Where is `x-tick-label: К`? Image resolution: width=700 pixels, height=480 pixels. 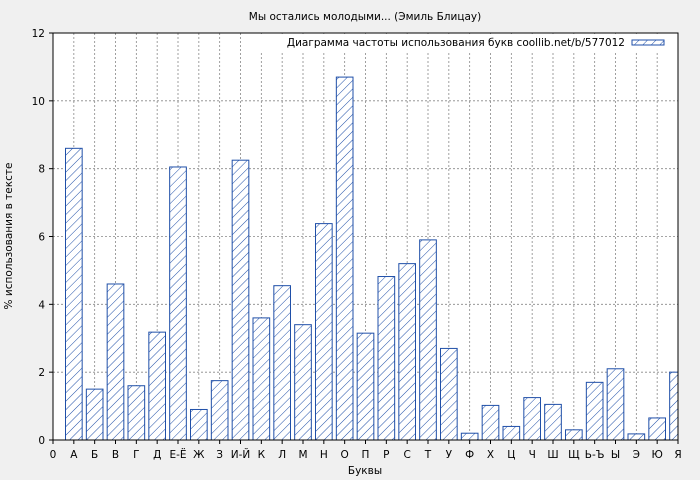 x-tick-label: К is located at coordinates (262, 455).